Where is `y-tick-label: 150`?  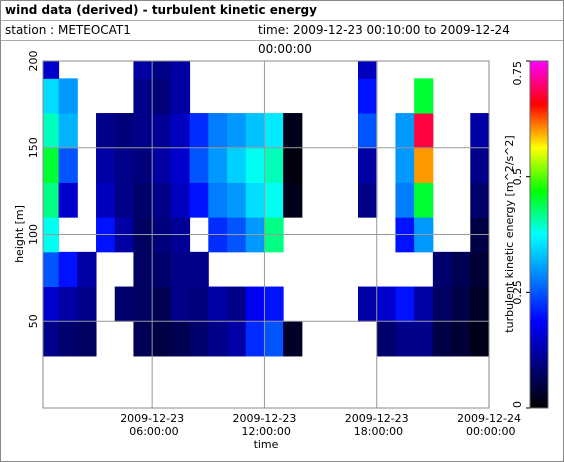 y-tick-label: 150 is located at coordinates (33, 147).